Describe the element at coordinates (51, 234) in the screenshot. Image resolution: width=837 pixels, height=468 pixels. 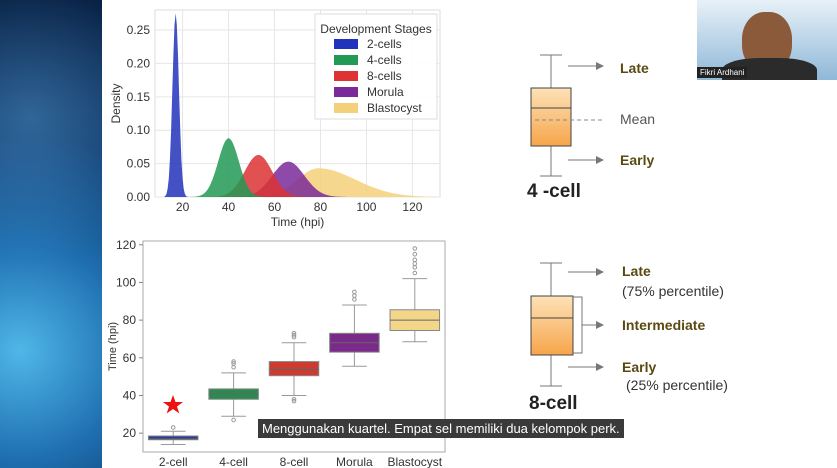
I see `background-cell-image` at that location.